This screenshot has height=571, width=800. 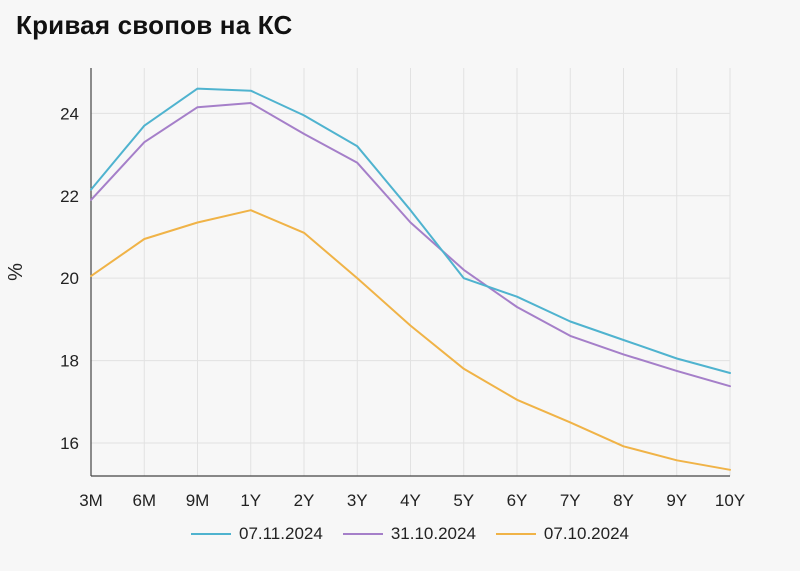 I want to click on y-tick-label: 20, so click(x=69, y=278).